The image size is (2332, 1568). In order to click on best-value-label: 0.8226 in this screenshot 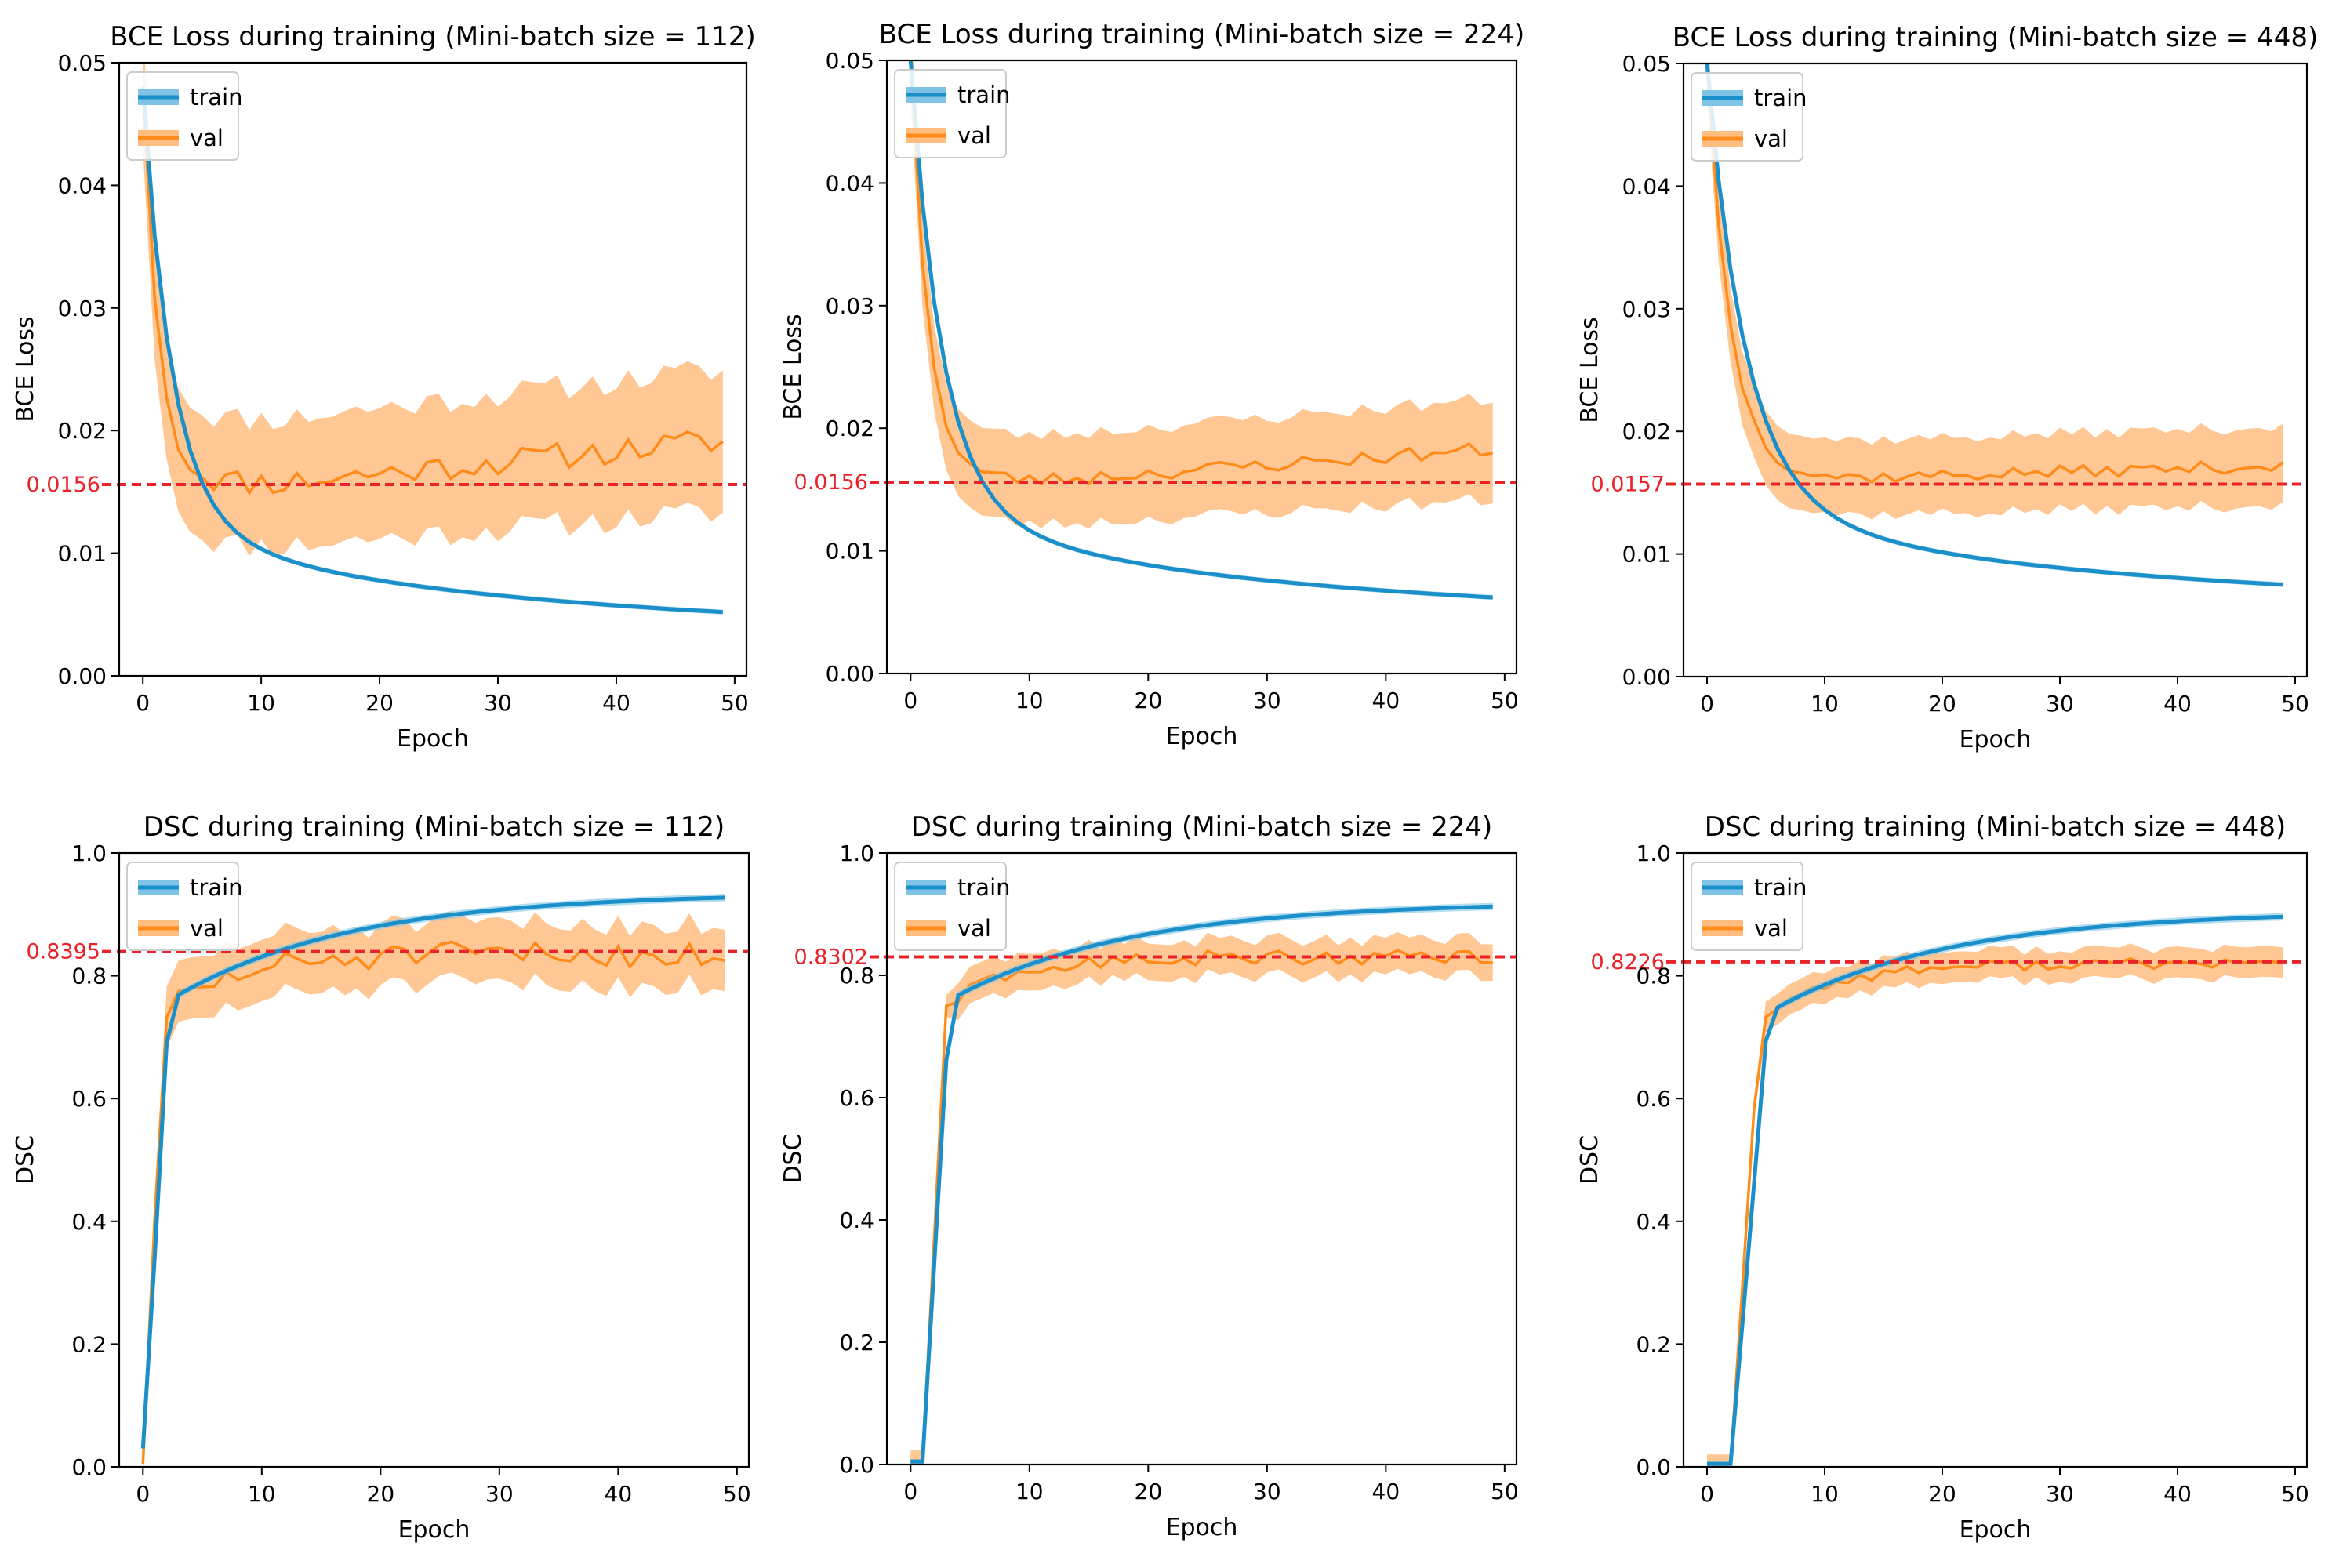, I will do `click(1628, 962)`.